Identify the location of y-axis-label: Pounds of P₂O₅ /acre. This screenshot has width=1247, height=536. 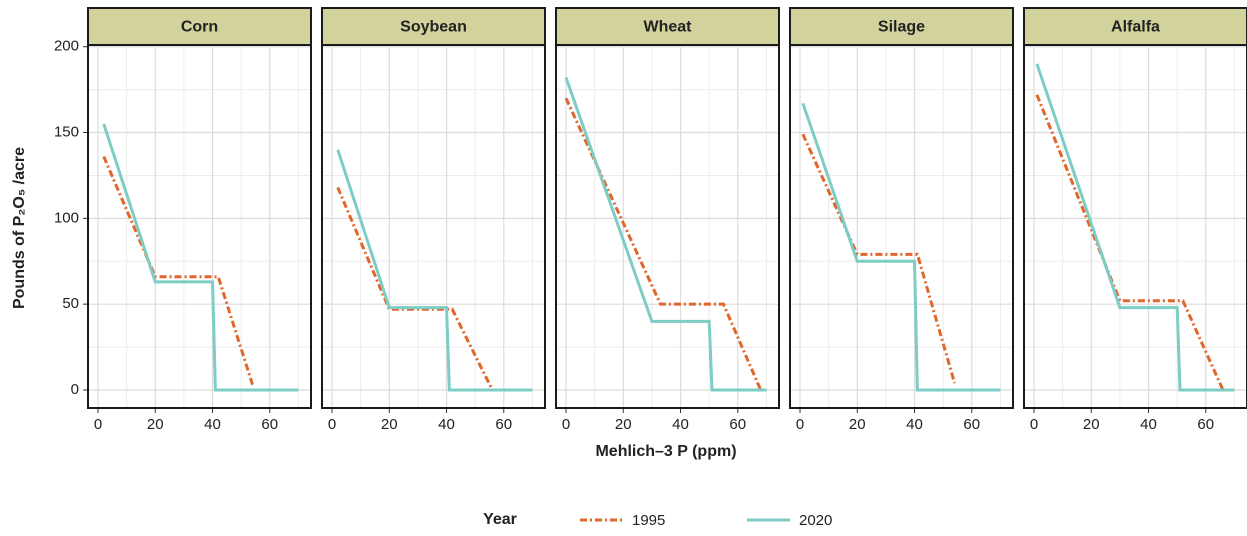
(19, 228).